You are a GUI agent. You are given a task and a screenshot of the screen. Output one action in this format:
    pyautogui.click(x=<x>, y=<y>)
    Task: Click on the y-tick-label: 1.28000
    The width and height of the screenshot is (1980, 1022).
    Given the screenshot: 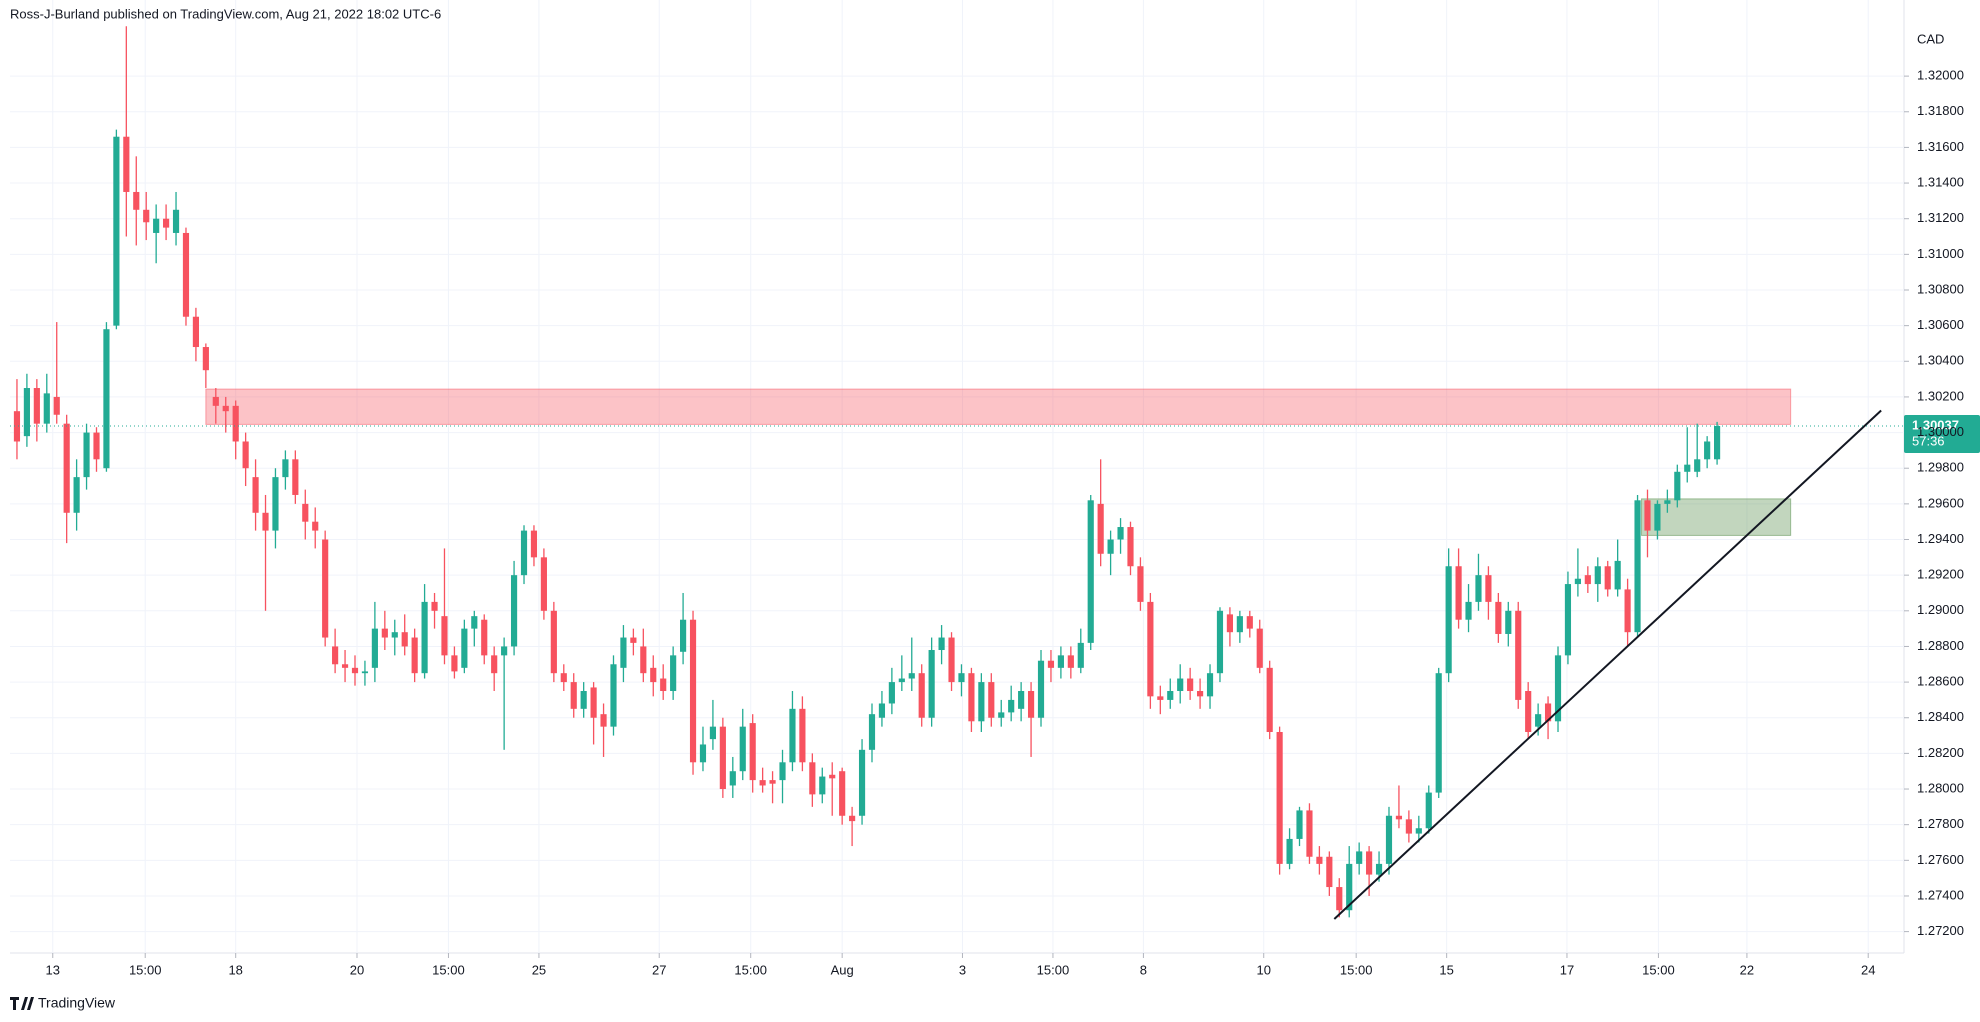 What is the action you would take?
    pyautogui.click(x=1940, y=787)
    